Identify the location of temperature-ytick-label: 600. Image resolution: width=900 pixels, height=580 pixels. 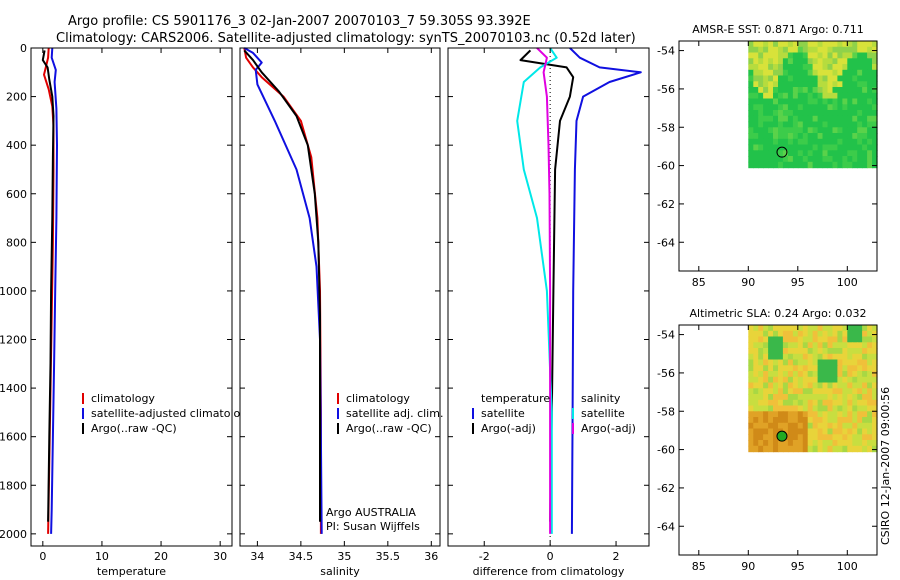
(16, 194).